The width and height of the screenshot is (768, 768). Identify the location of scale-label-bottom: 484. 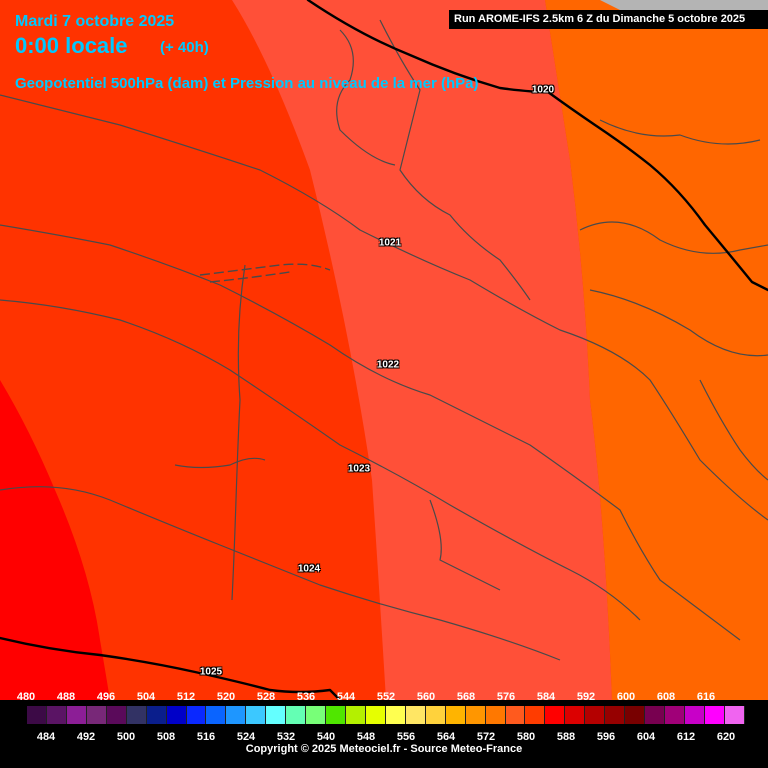
(46, 737).